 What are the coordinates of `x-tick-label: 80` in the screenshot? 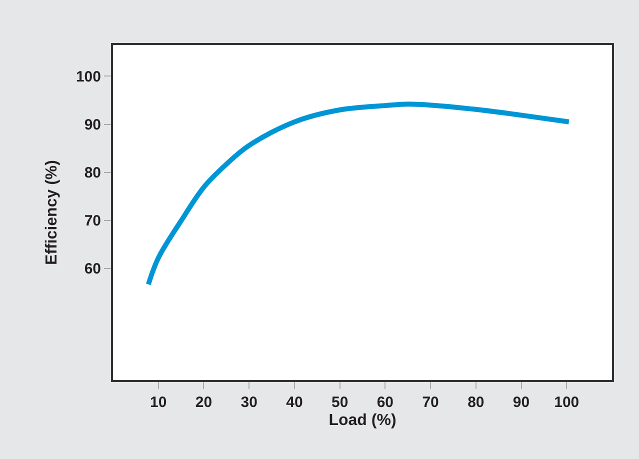 It's located at (476, 402).